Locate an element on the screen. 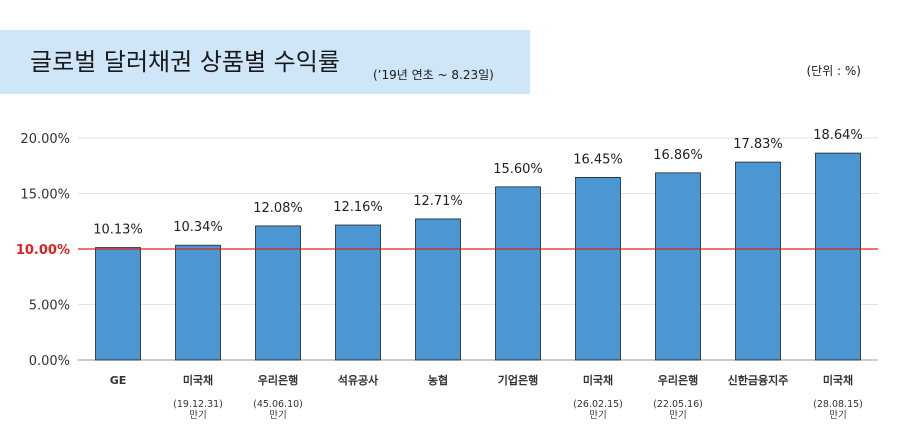 This screenshot has height=441, width=907. data-label: 10.13% is located at coordinates (118, 230).